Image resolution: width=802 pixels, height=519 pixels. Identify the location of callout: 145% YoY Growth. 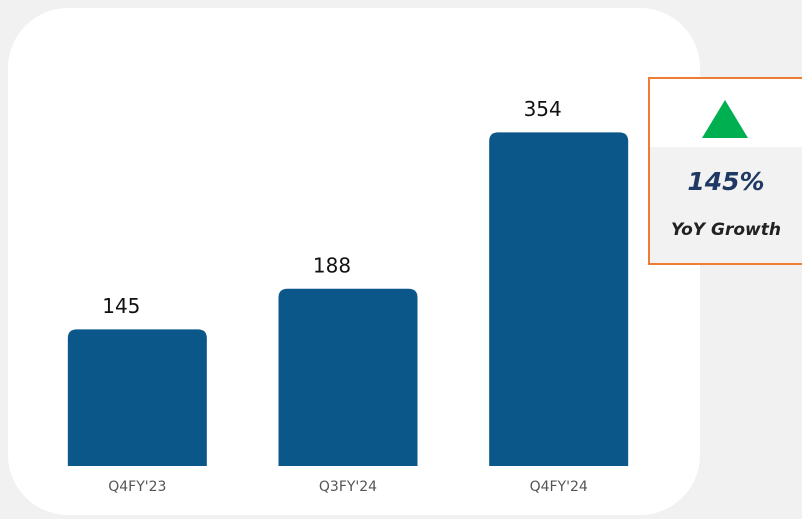
(725, 171).